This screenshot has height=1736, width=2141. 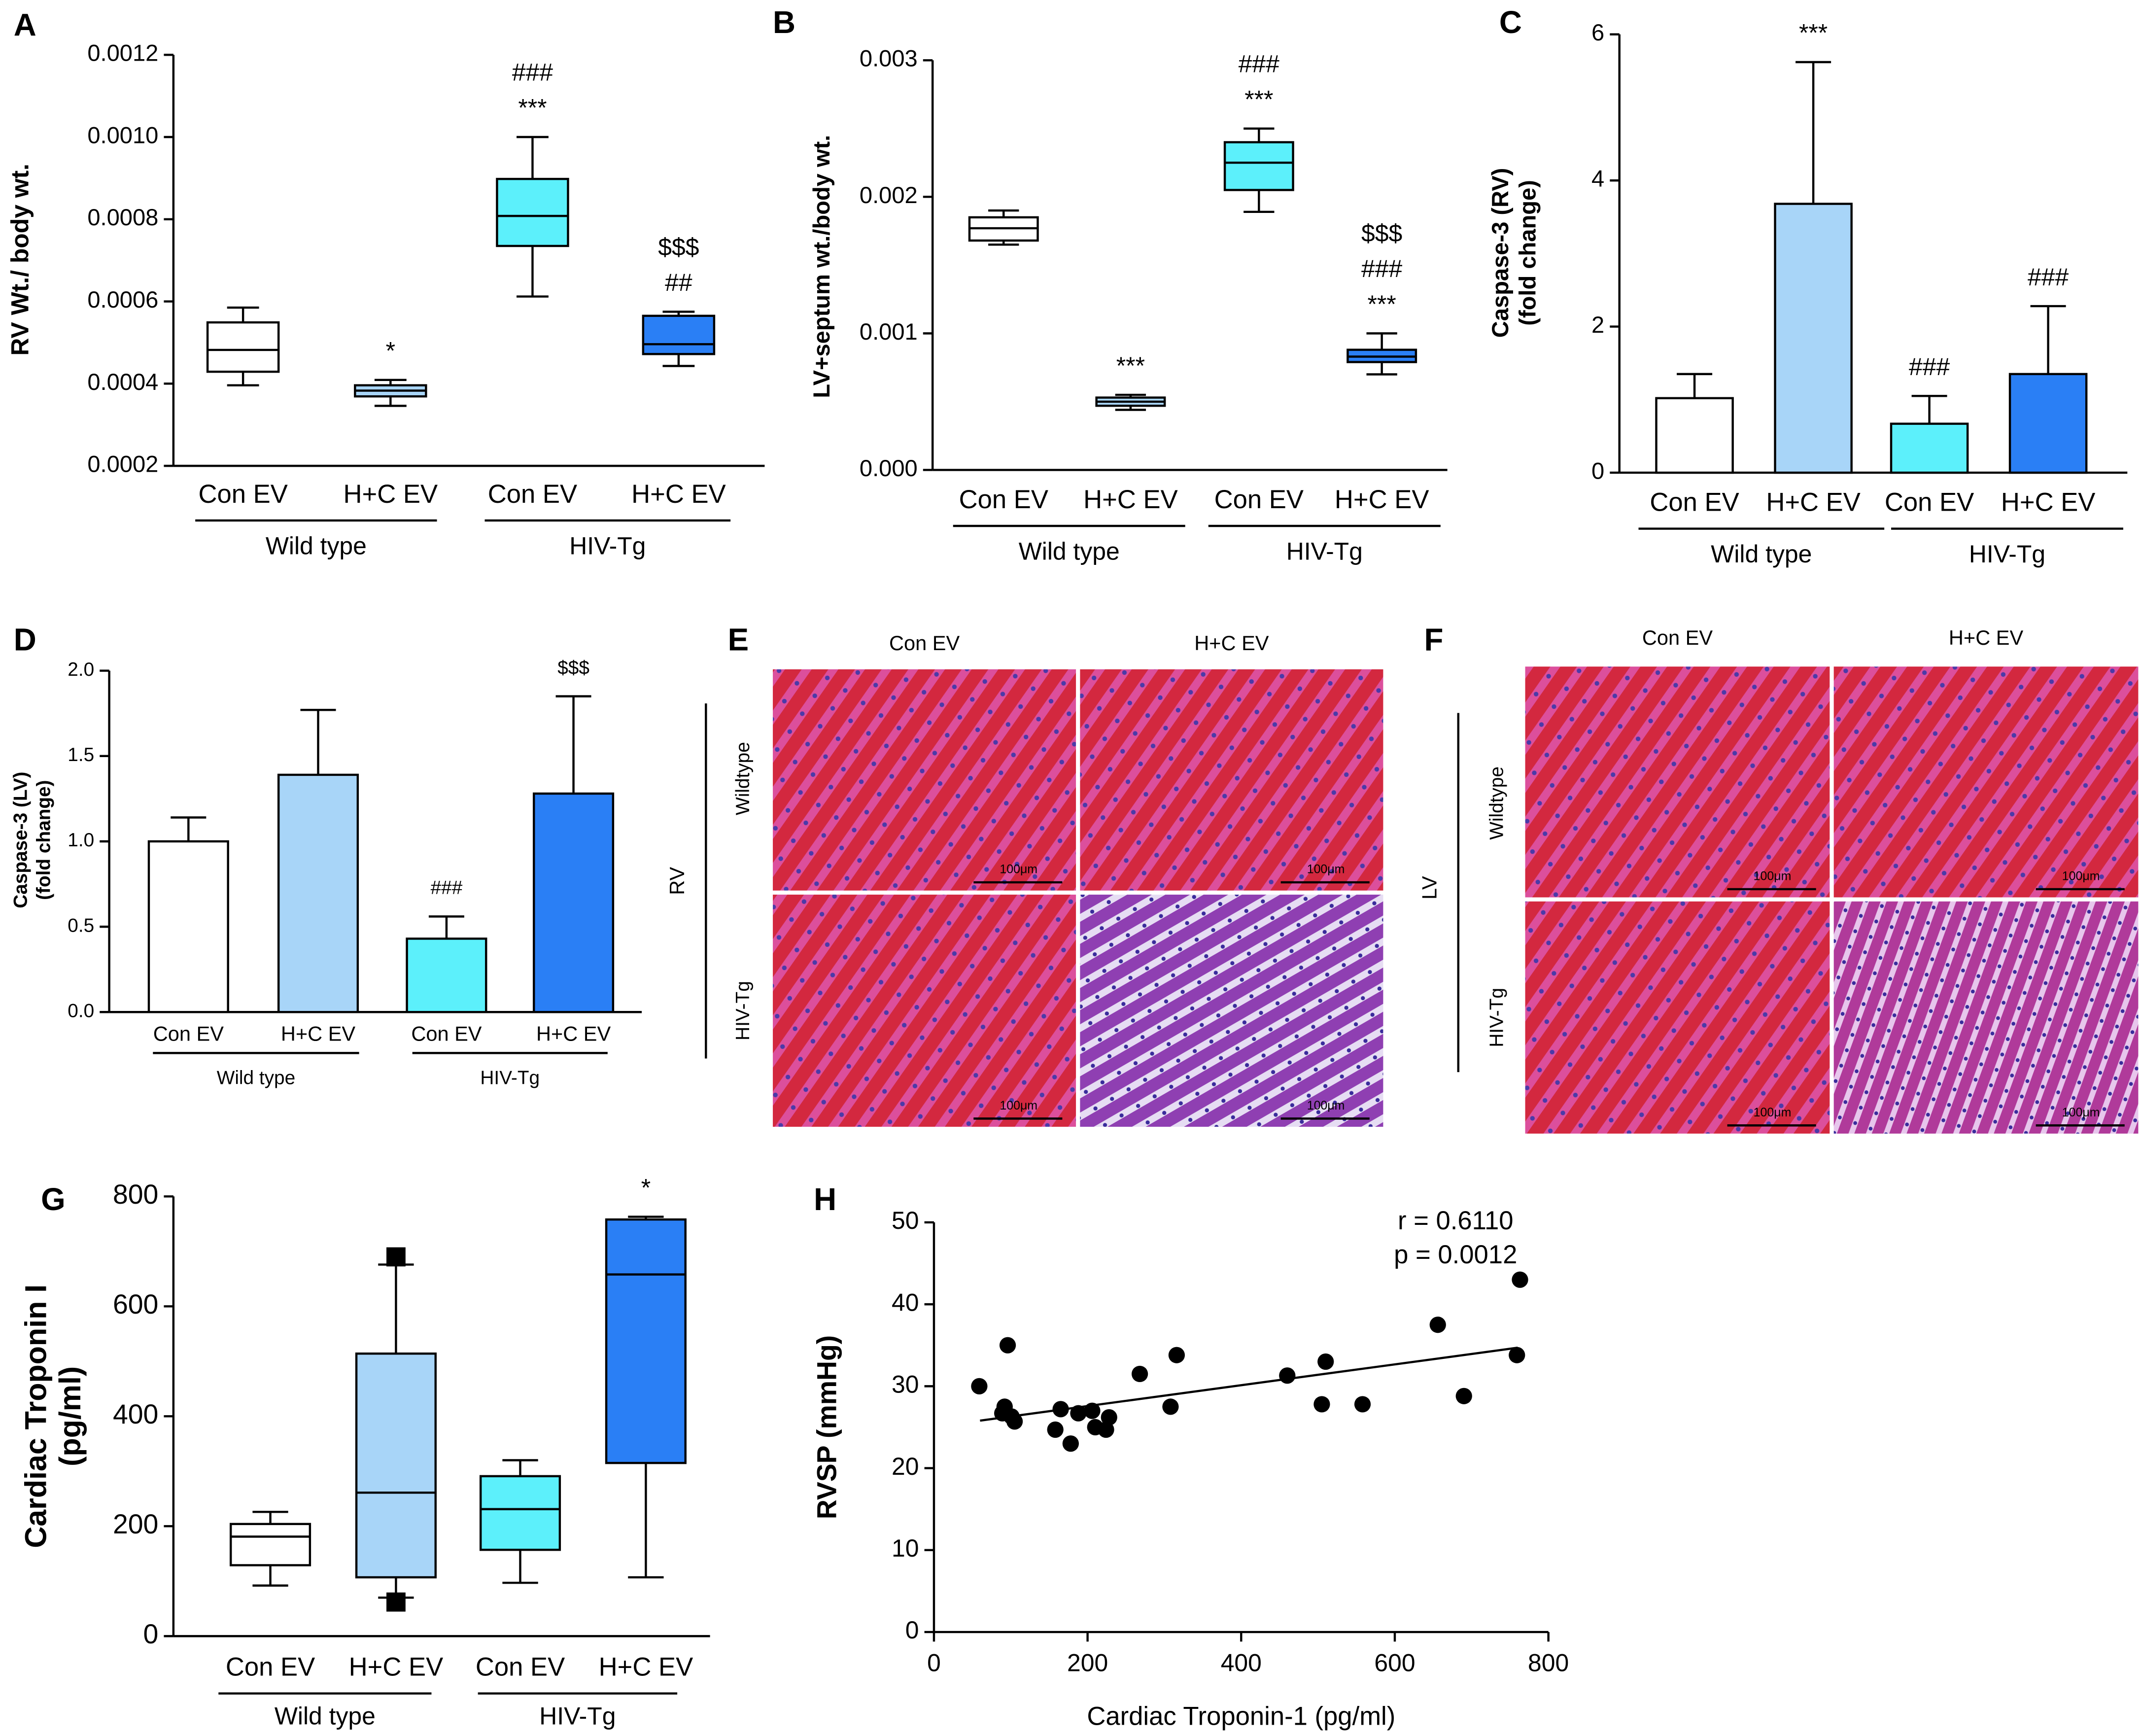 What do you see at coordinates (678, 283) in the screenshot?
I see `significance-label: ##` at bounding box center [678, 283].